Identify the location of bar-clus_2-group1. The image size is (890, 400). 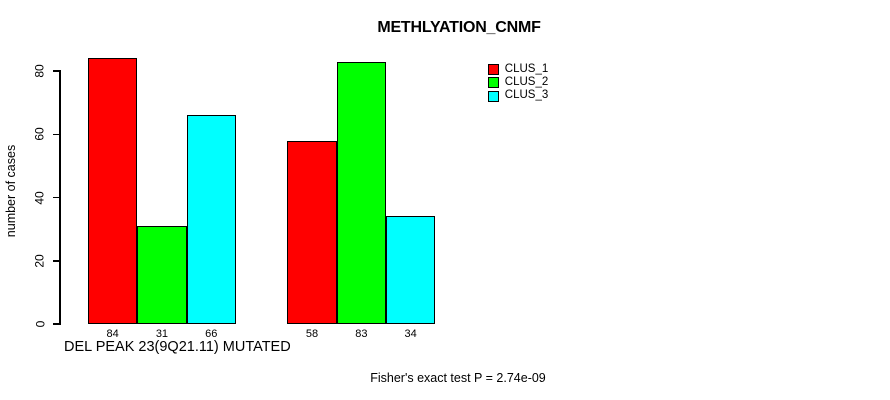
(162, 274).